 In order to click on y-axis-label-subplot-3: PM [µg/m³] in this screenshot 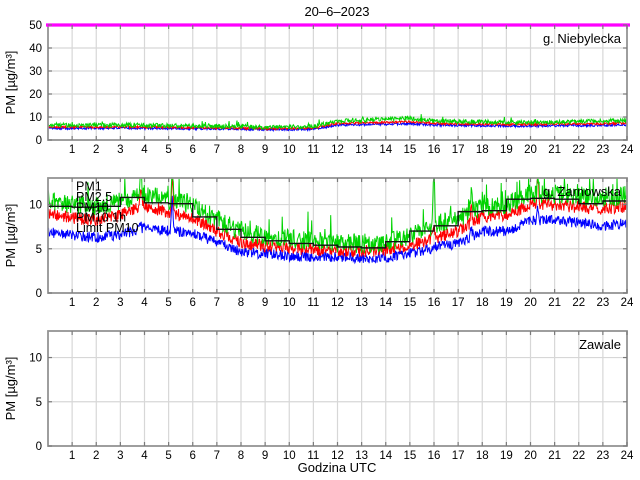, I will do `click(10, 389)`.